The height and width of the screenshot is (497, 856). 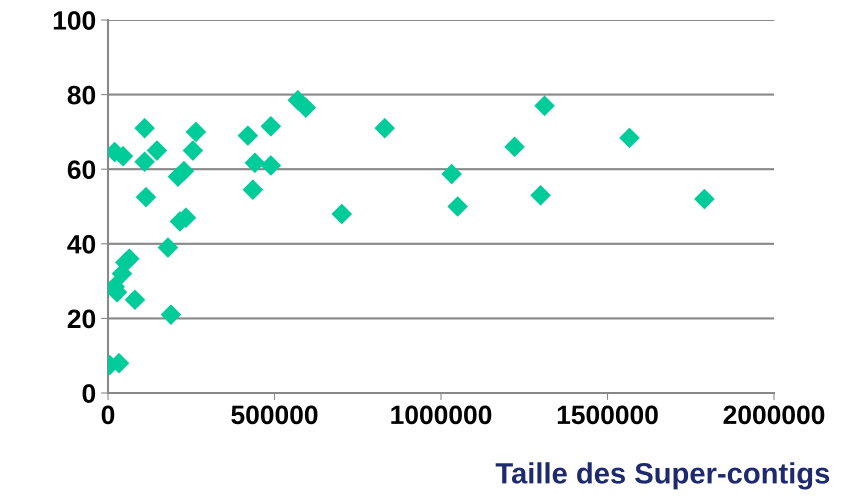 I want to click on y-tick-label: 80, so click(x=82, y=95).